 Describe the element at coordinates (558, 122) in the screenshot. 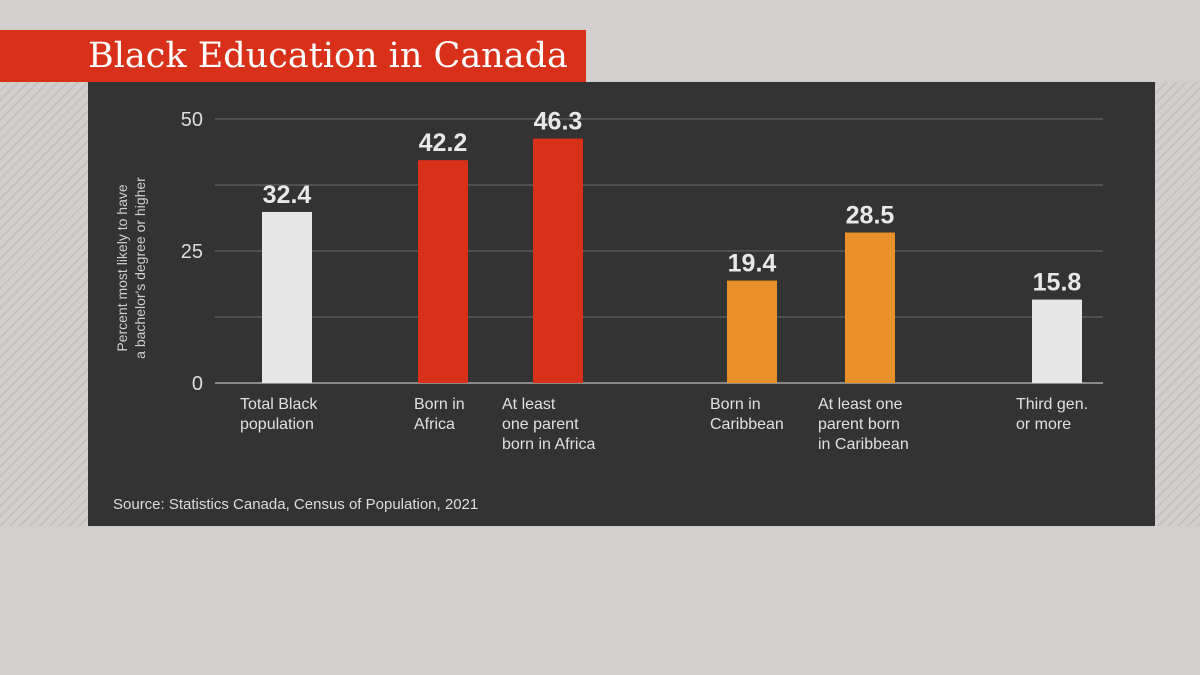

I see `value-label: 46.3` at that location.